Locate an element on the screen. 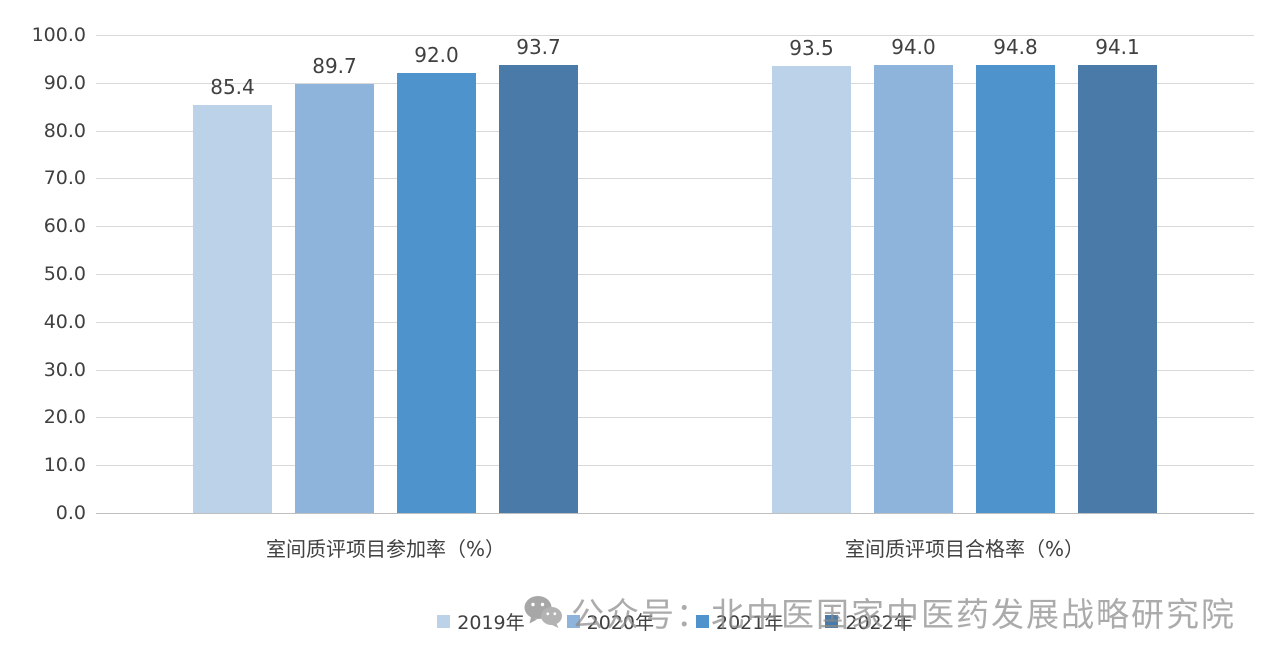  bar-cell: 94.8 is located at coordinates (1015, 274).